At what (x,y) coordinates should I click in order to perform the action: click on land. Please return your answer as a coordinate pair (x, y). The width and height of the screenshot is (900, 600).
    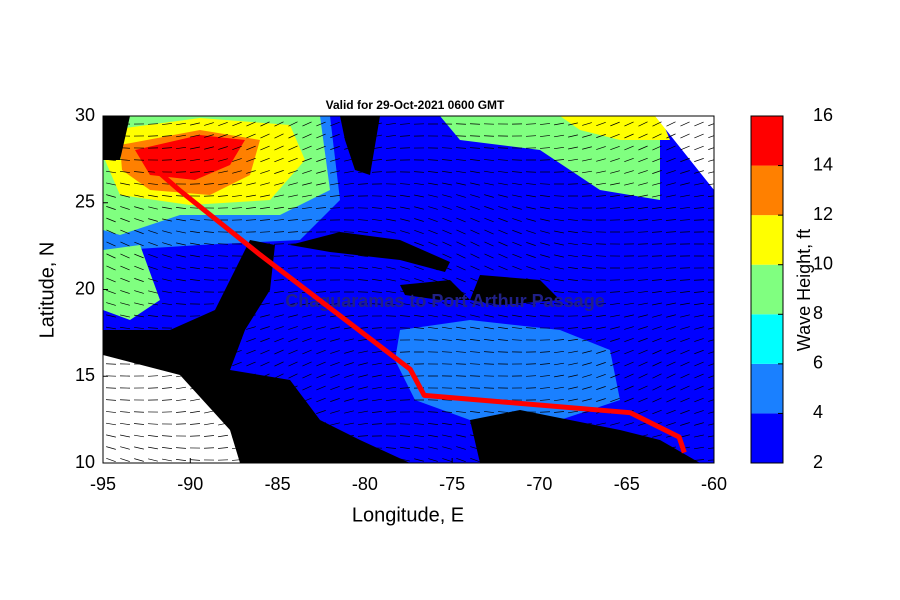
    Looking at the image, I should click on (435, 290).